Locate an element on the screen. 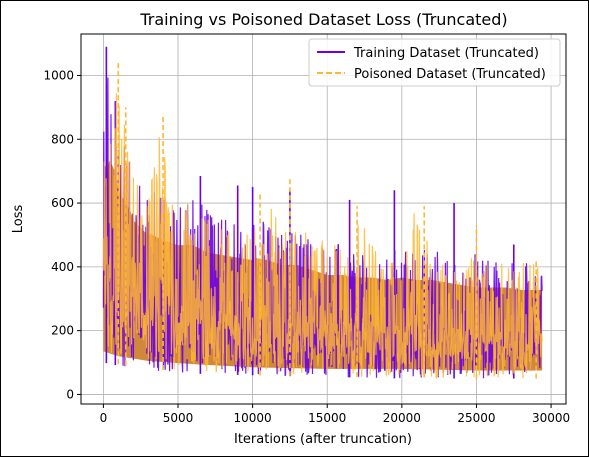 This screenshot has width=589, height=457. y-tick-label: 1000 is located at coordinates (58, 75).